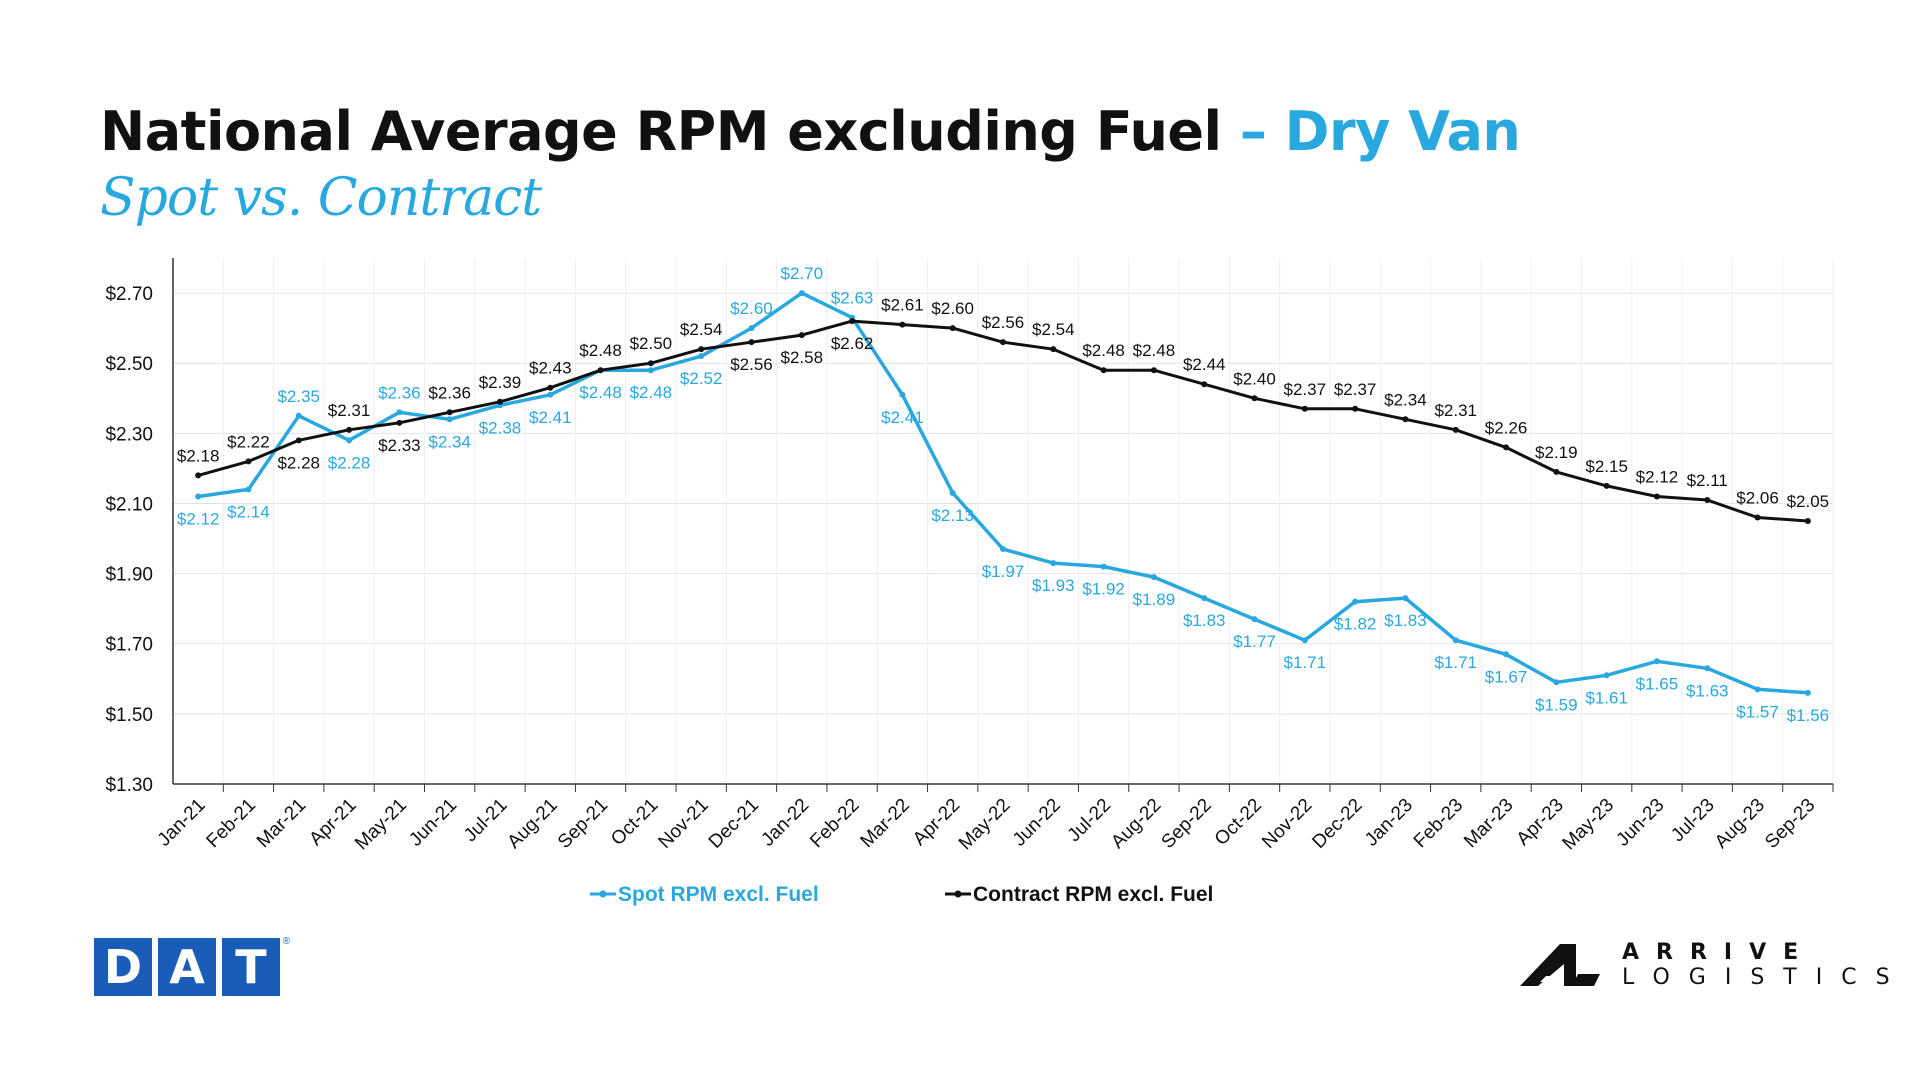 This screenshot has width=1920, height=1080. Describe the element at coordinates (129, 364) in the screenshot. I see `y-tick-label: $2.50` at that location.